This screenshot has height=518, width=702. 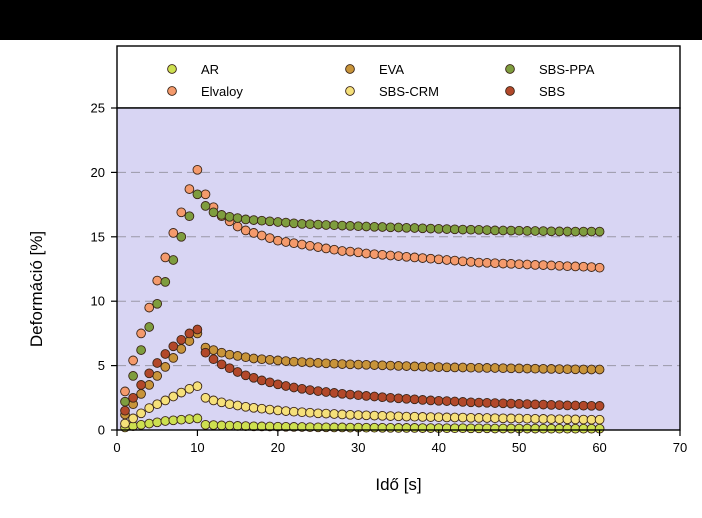 I want to click on legend-label-sbs-crm: SBS-CRM, so click(x=409, y=91).